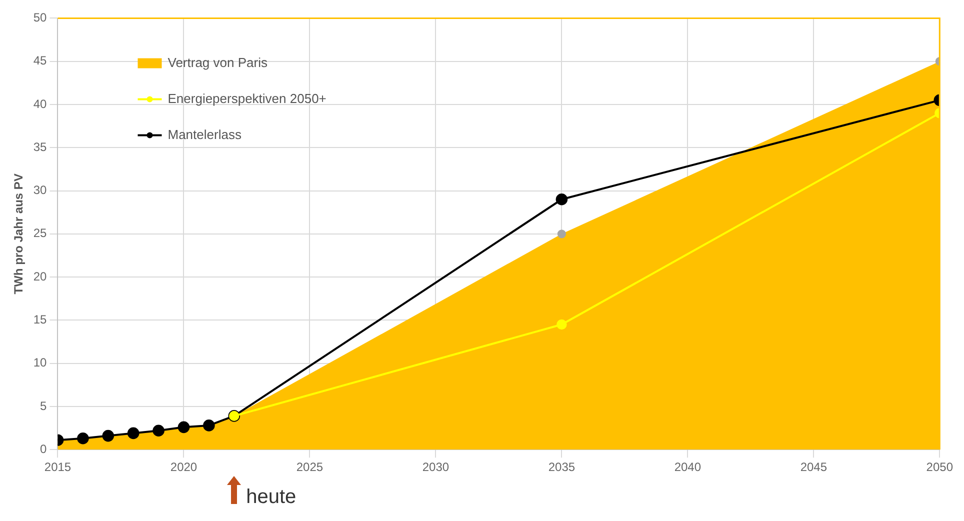  What do you see at coordinates (44, 405) in the screenshot?
I see `y-tick-label: 5` at bounding box center [44, 405].